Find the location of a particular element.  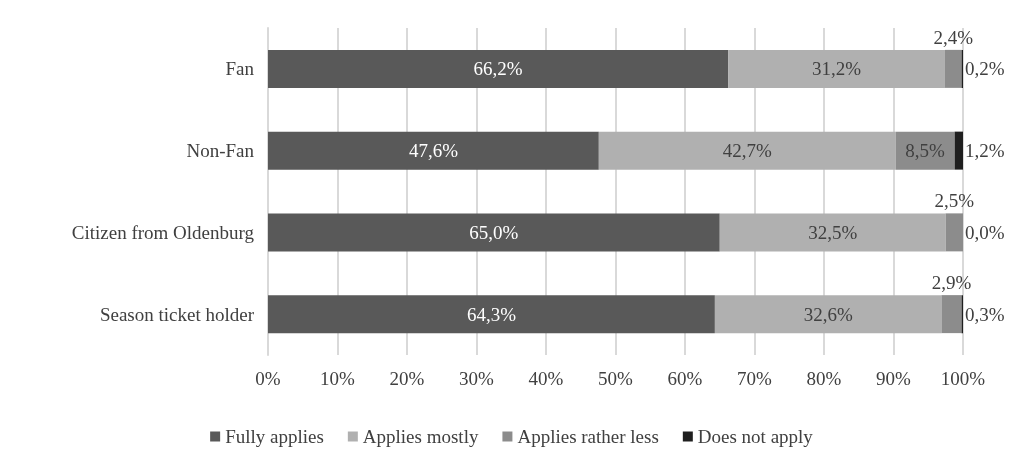

data-label: 1,2% is located at coordinates (985, 151).